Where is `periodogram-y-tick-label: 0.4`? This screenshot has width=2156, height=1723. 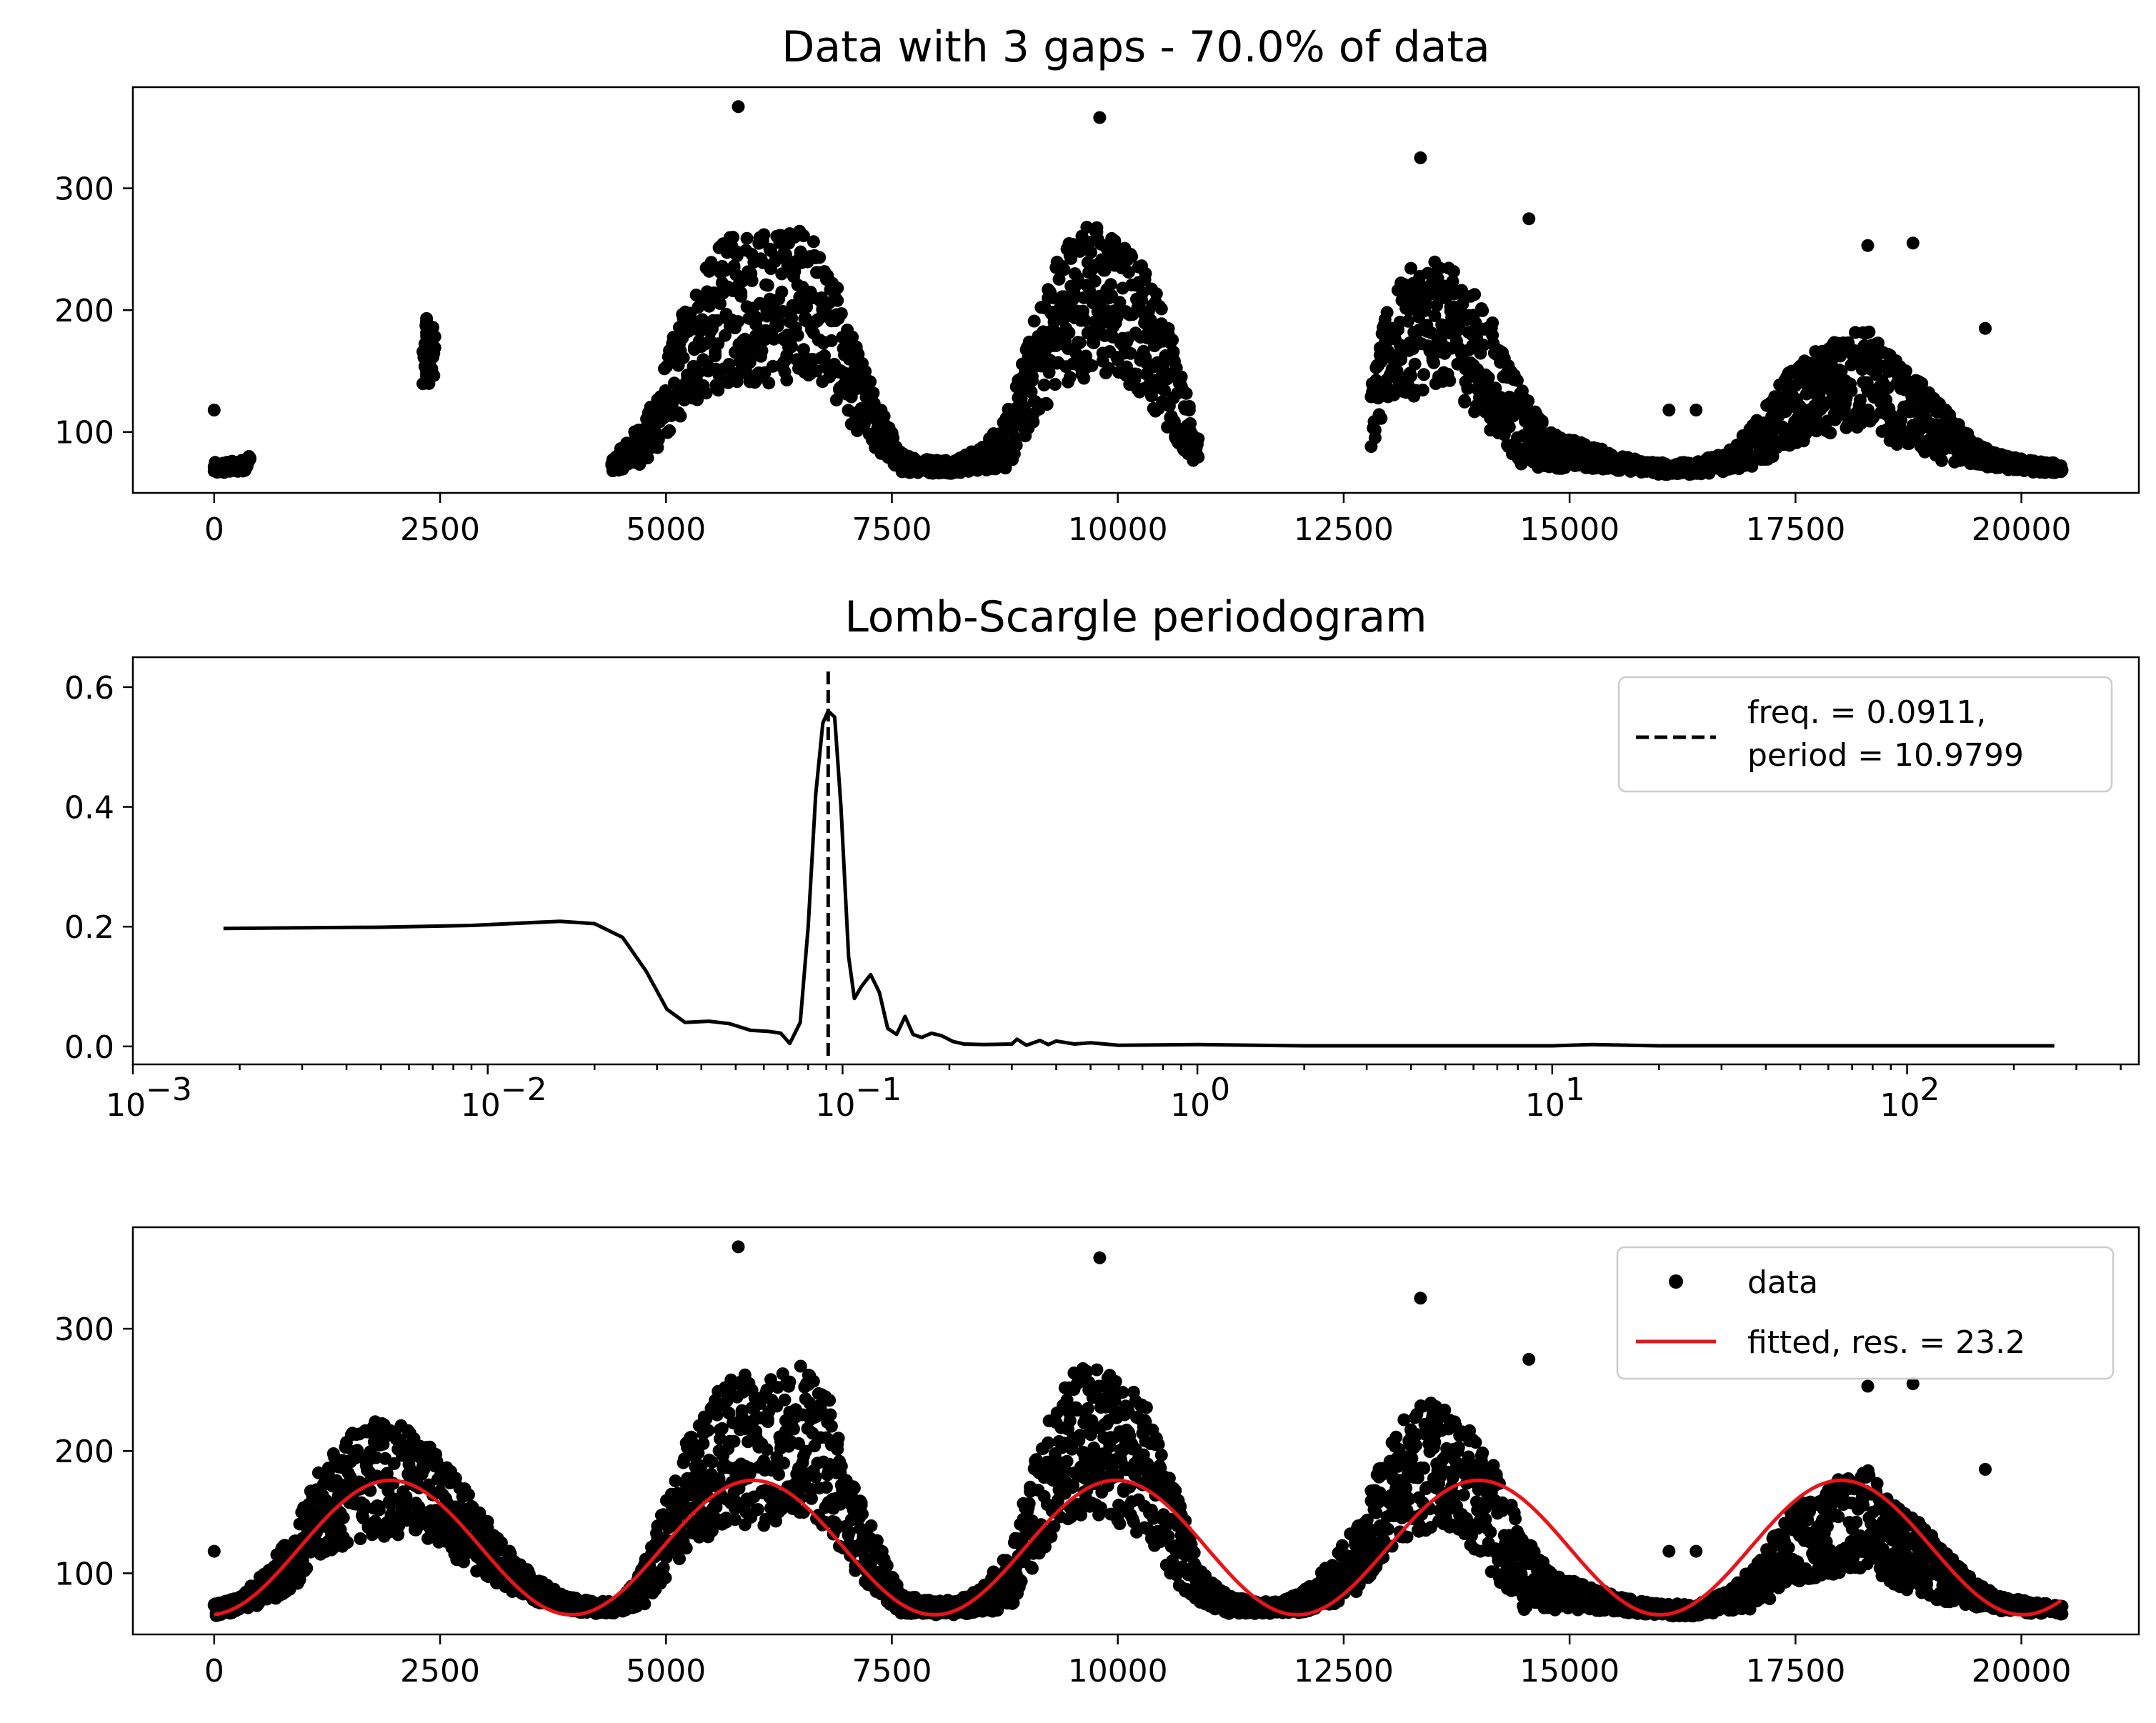 periodogram-y-tick-label: 0.4 is located at coordinates (89, 808).